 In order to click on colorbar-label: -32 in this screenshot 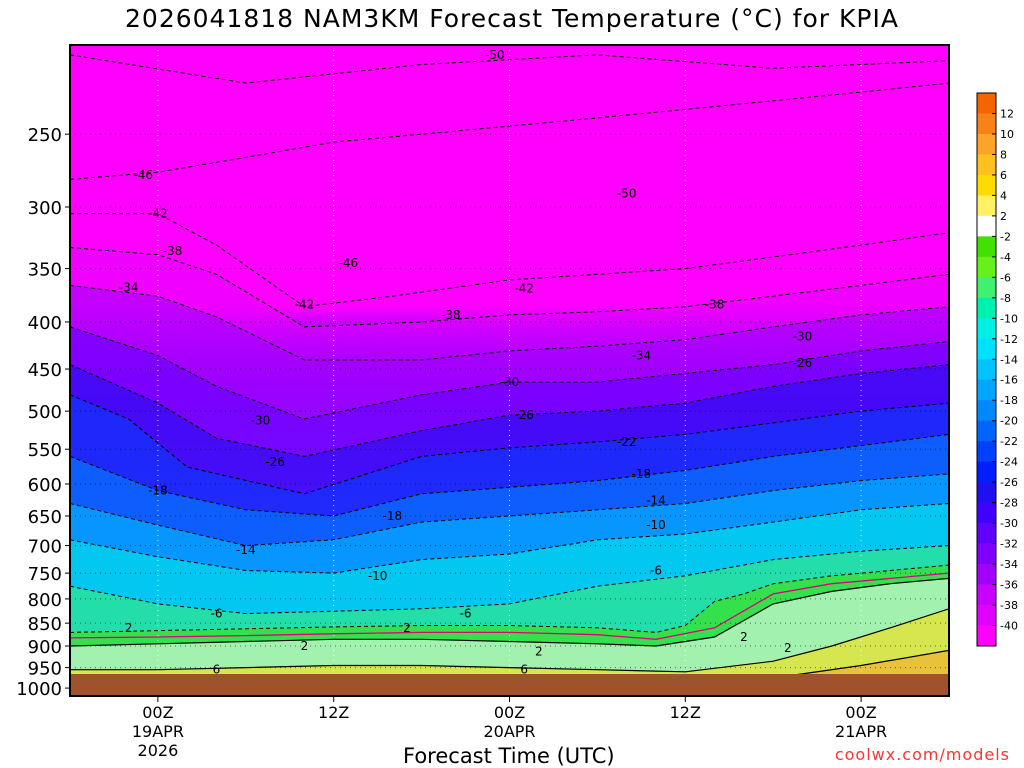, I will do `click(1009, 544)`.